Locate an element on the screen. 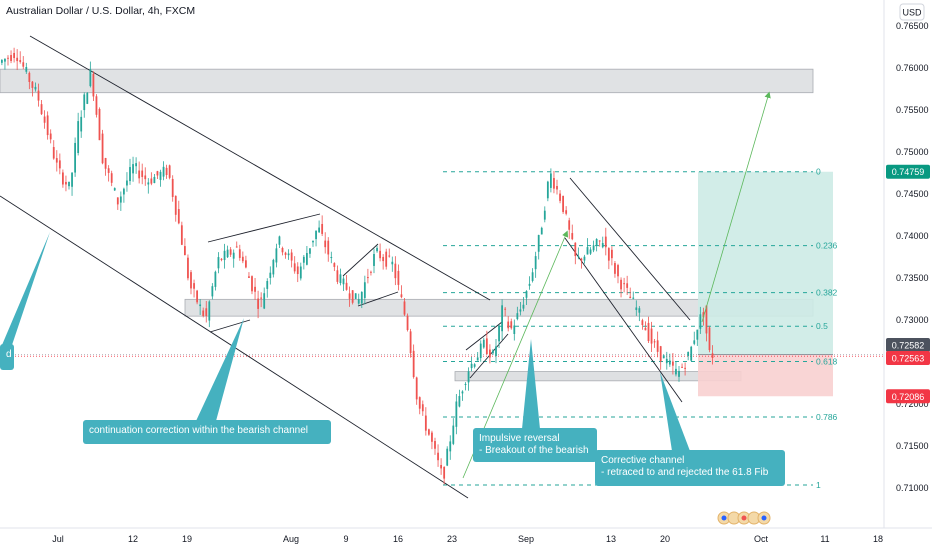 This screenshot has width=932, height=550. annotation-corrective-text: - retraced to and rejected the 61.8 Fib is located at coordinates (685, 472).